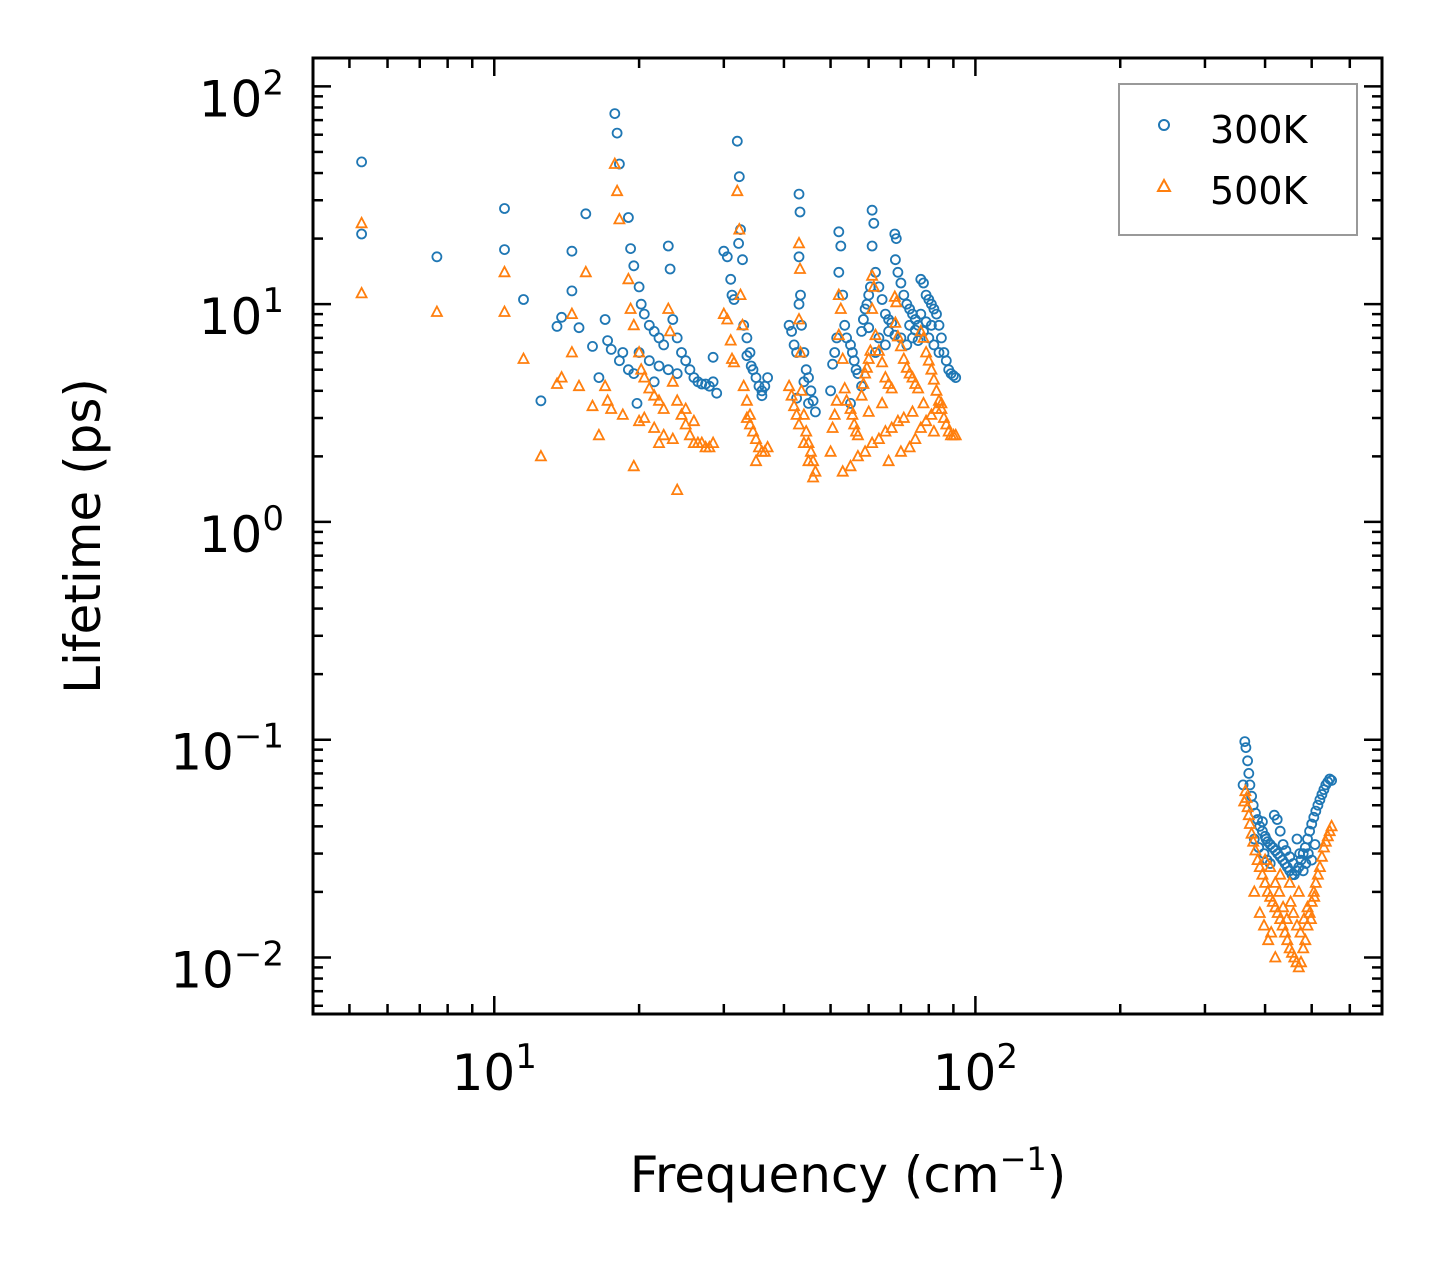 This screenshot has width=1442, height=1265. What do you see at coordinates (241, 531) in the screenshot?
I see `y-tick-label: 100` at bounding box center [241, 531].